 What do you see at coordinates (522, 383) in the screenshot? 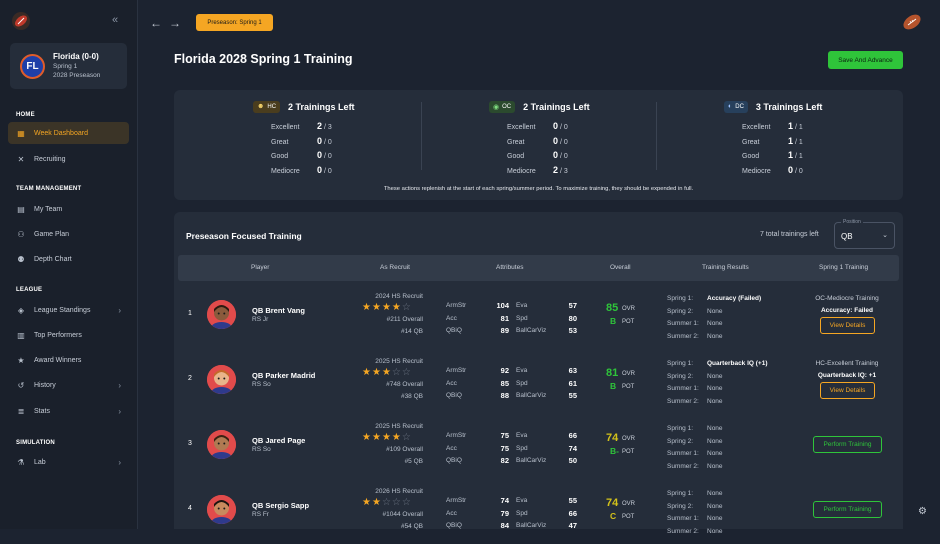
I see `attr-label: Spd` at bounding box center [522, 383].